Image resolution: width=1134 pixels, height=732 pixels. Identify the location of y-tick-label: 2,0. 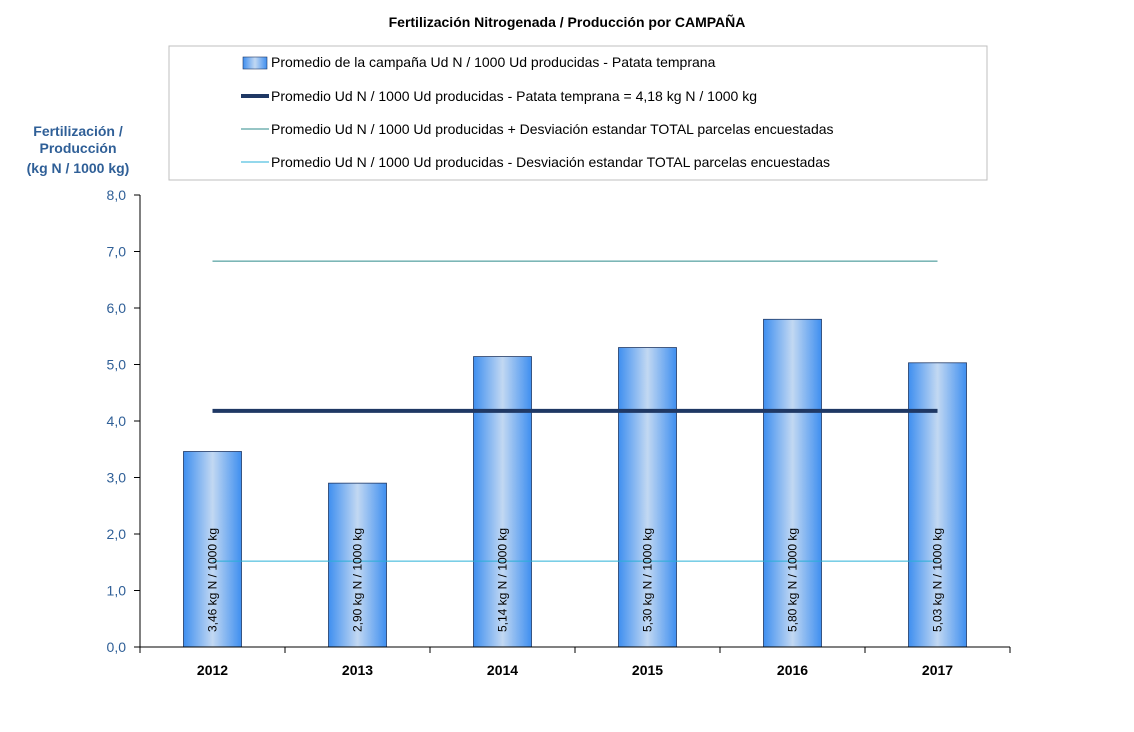
(117, 534).